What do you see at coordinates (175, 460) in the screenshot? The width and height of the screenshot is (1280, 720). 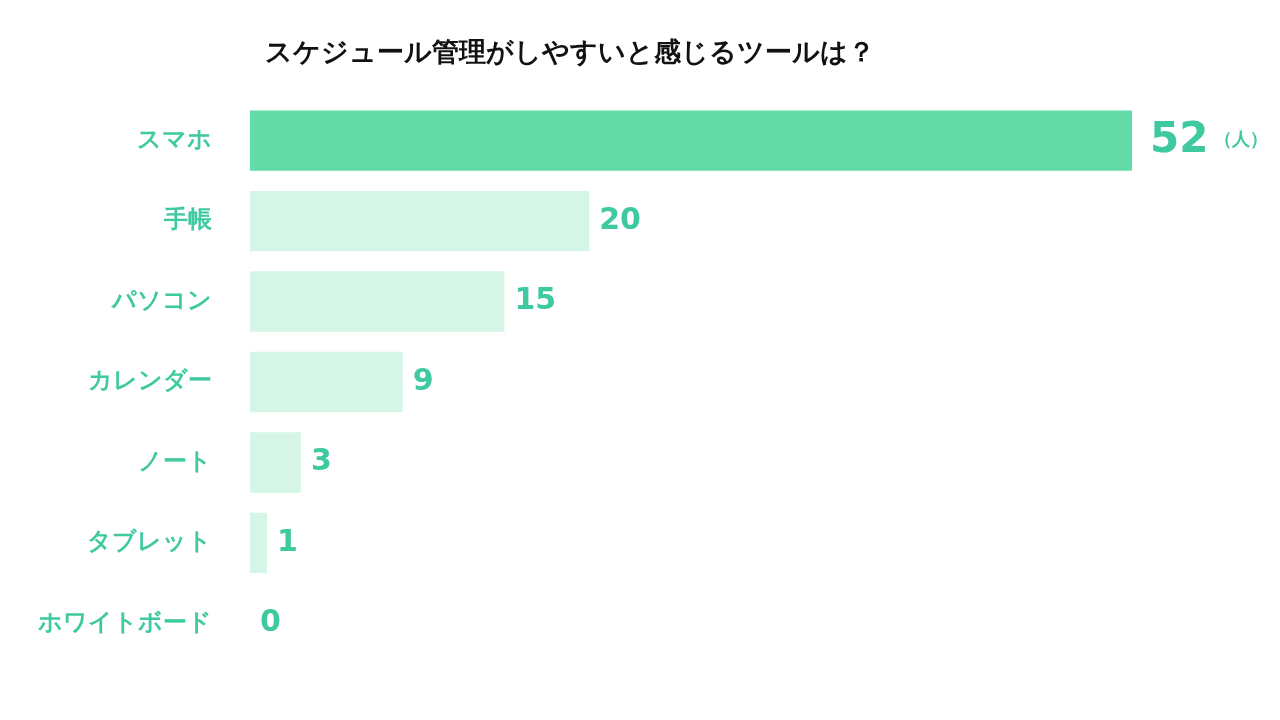 I see `y-tick-label: ノート` at bounding box center [175, 460].